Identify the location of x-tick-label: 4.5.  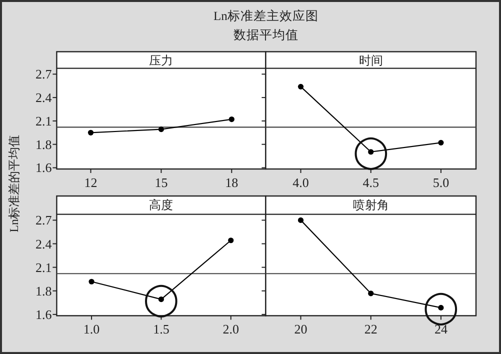
(370, 182).